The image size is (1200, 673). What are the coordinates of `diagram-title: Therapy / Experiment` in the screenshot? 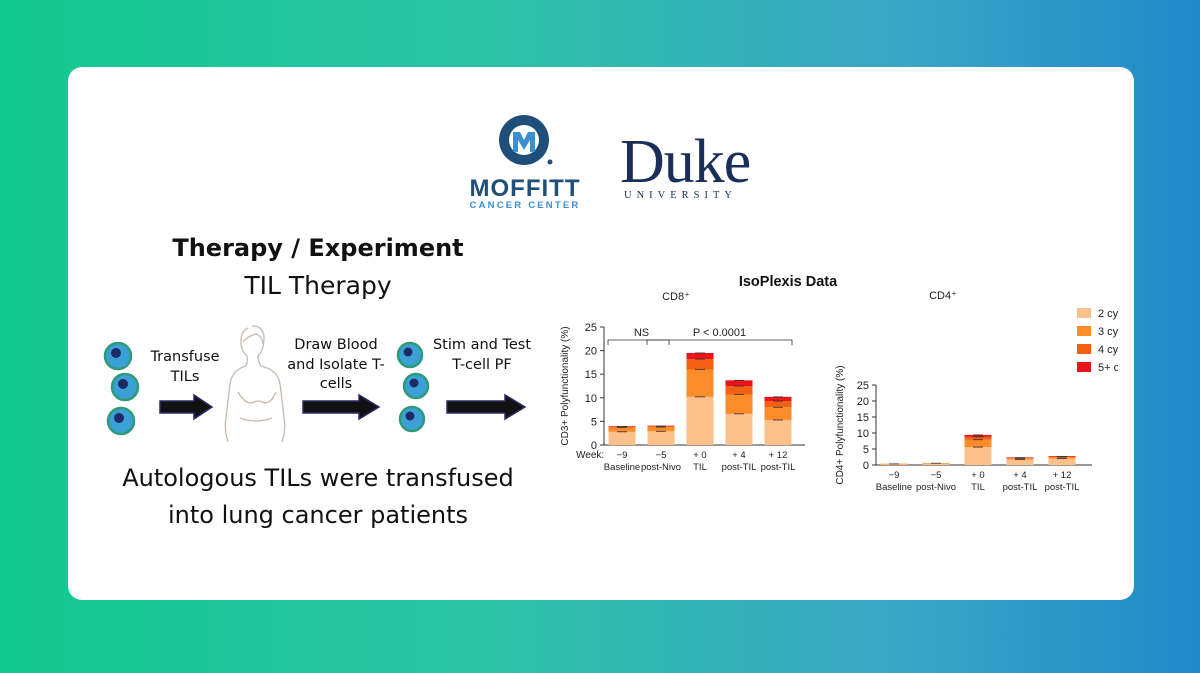 It's located at (318, 248).